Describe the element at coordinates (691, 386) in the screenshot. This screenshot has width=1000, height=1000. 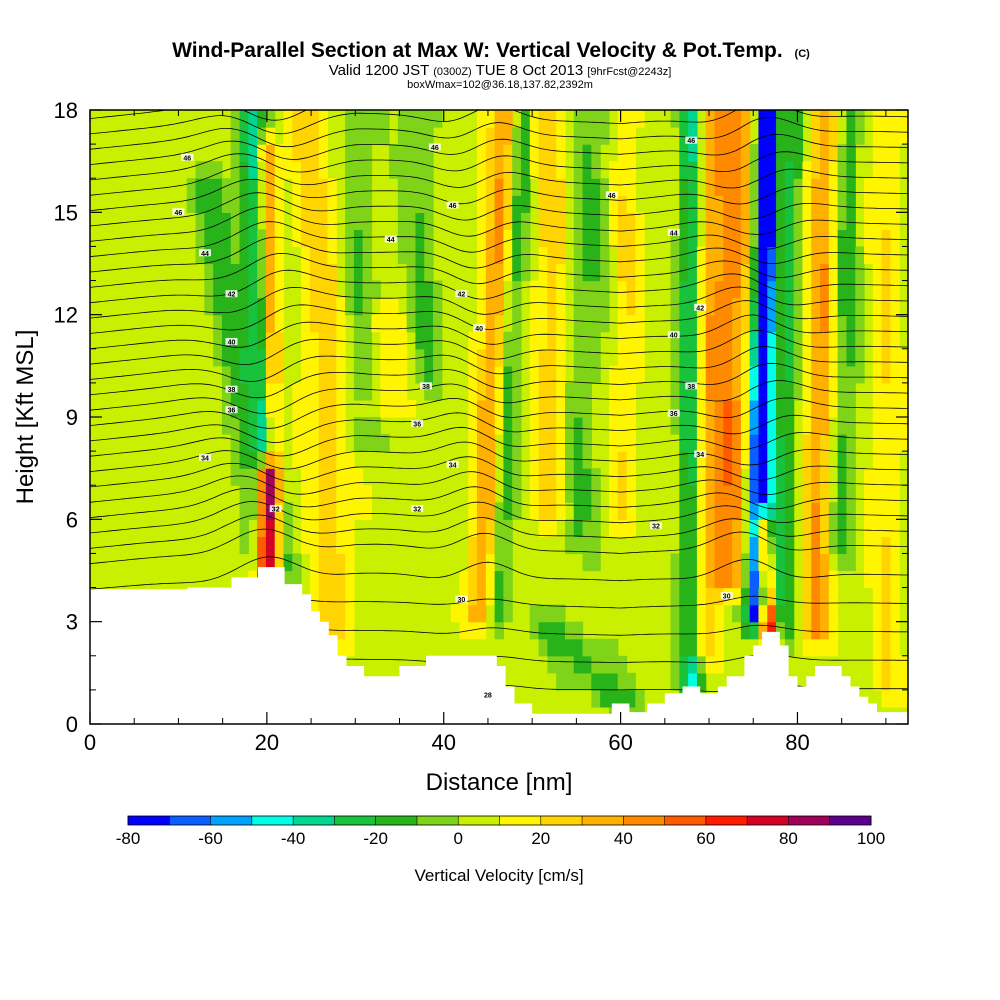
I see `theta-contour-label: 38` at that location.